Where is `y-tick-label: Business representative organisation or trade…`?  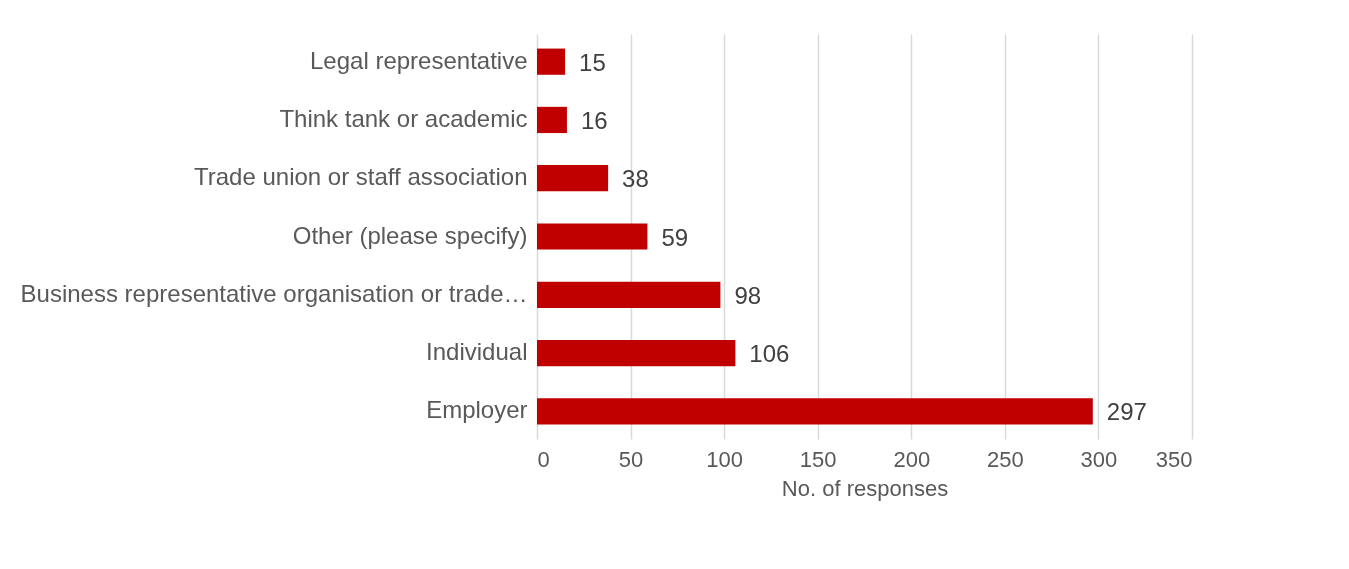 y-tick-label: Business representative organisation or trade… is located at coordinates (274, 293).